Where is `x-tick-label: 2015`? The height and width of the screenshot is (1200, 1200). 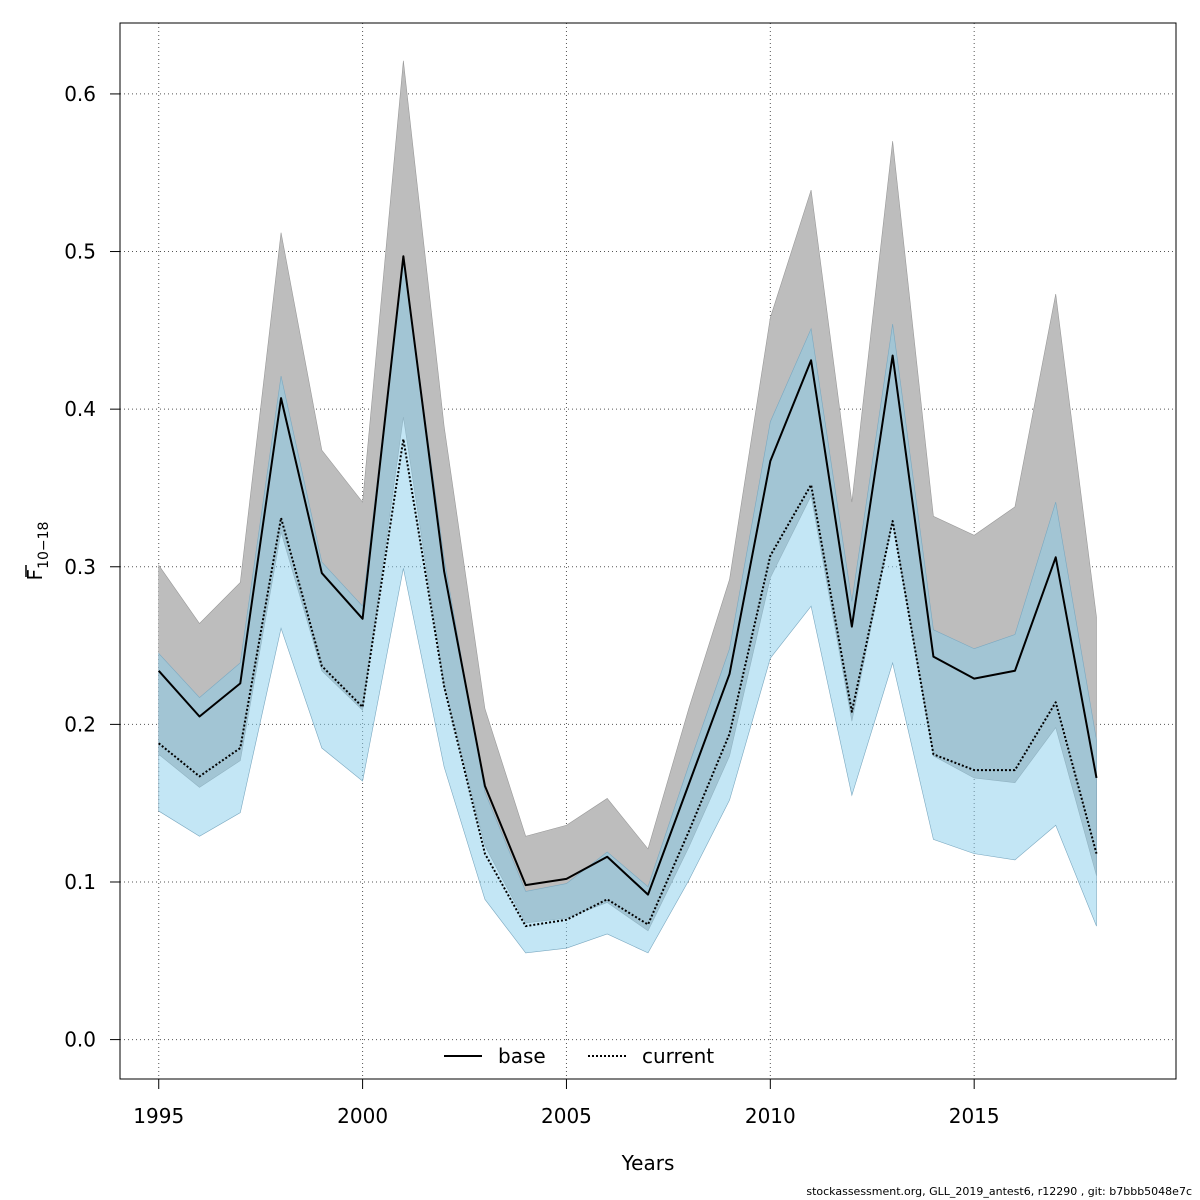 x-tick-label: 2015 is located at coordinates (974, 1116).